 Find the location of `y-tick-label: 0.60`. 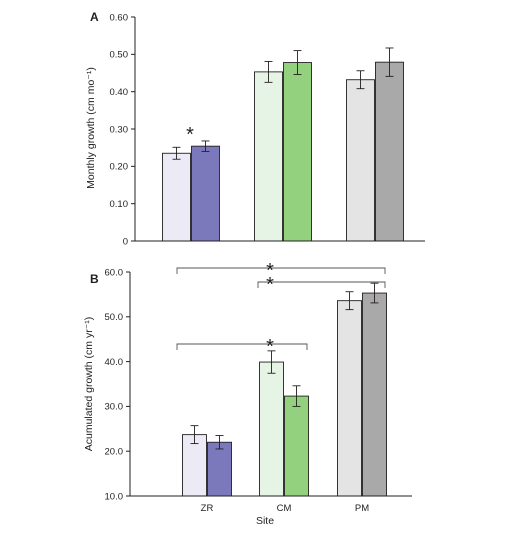

y-tick-label: 0.60 is located at coordinates (119, 17).